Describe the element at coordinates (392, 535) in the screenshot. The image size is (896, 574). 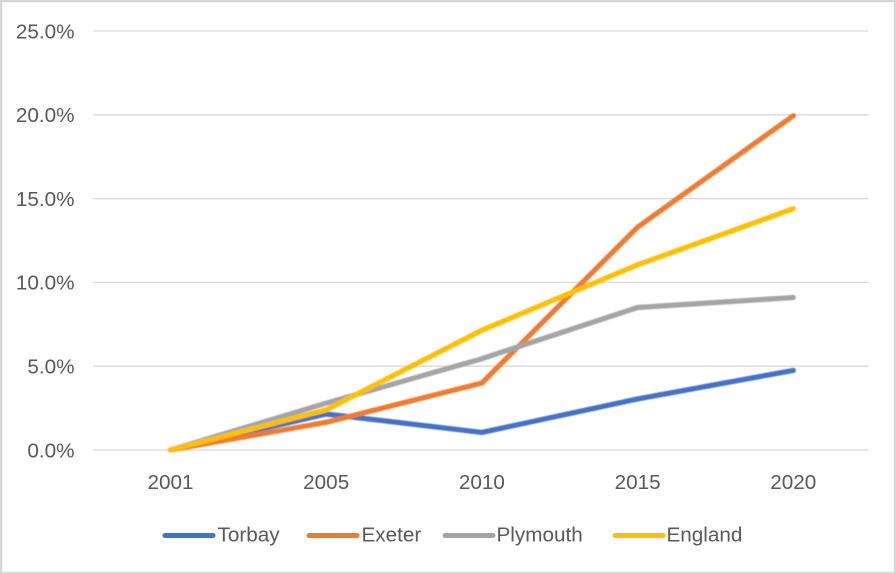
I see `svg-text: Exeter` at that location.